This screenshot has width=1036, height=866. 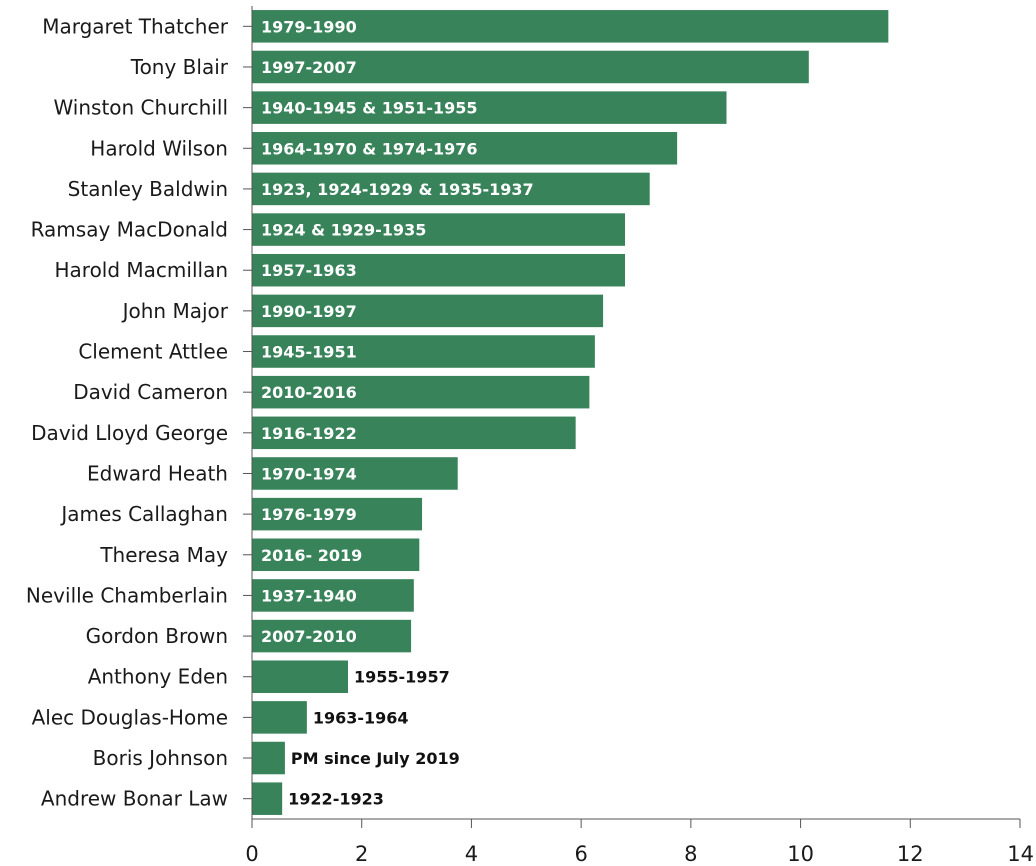 I want to click on category-label: Winston Churchill, so click(x=140, y=108).